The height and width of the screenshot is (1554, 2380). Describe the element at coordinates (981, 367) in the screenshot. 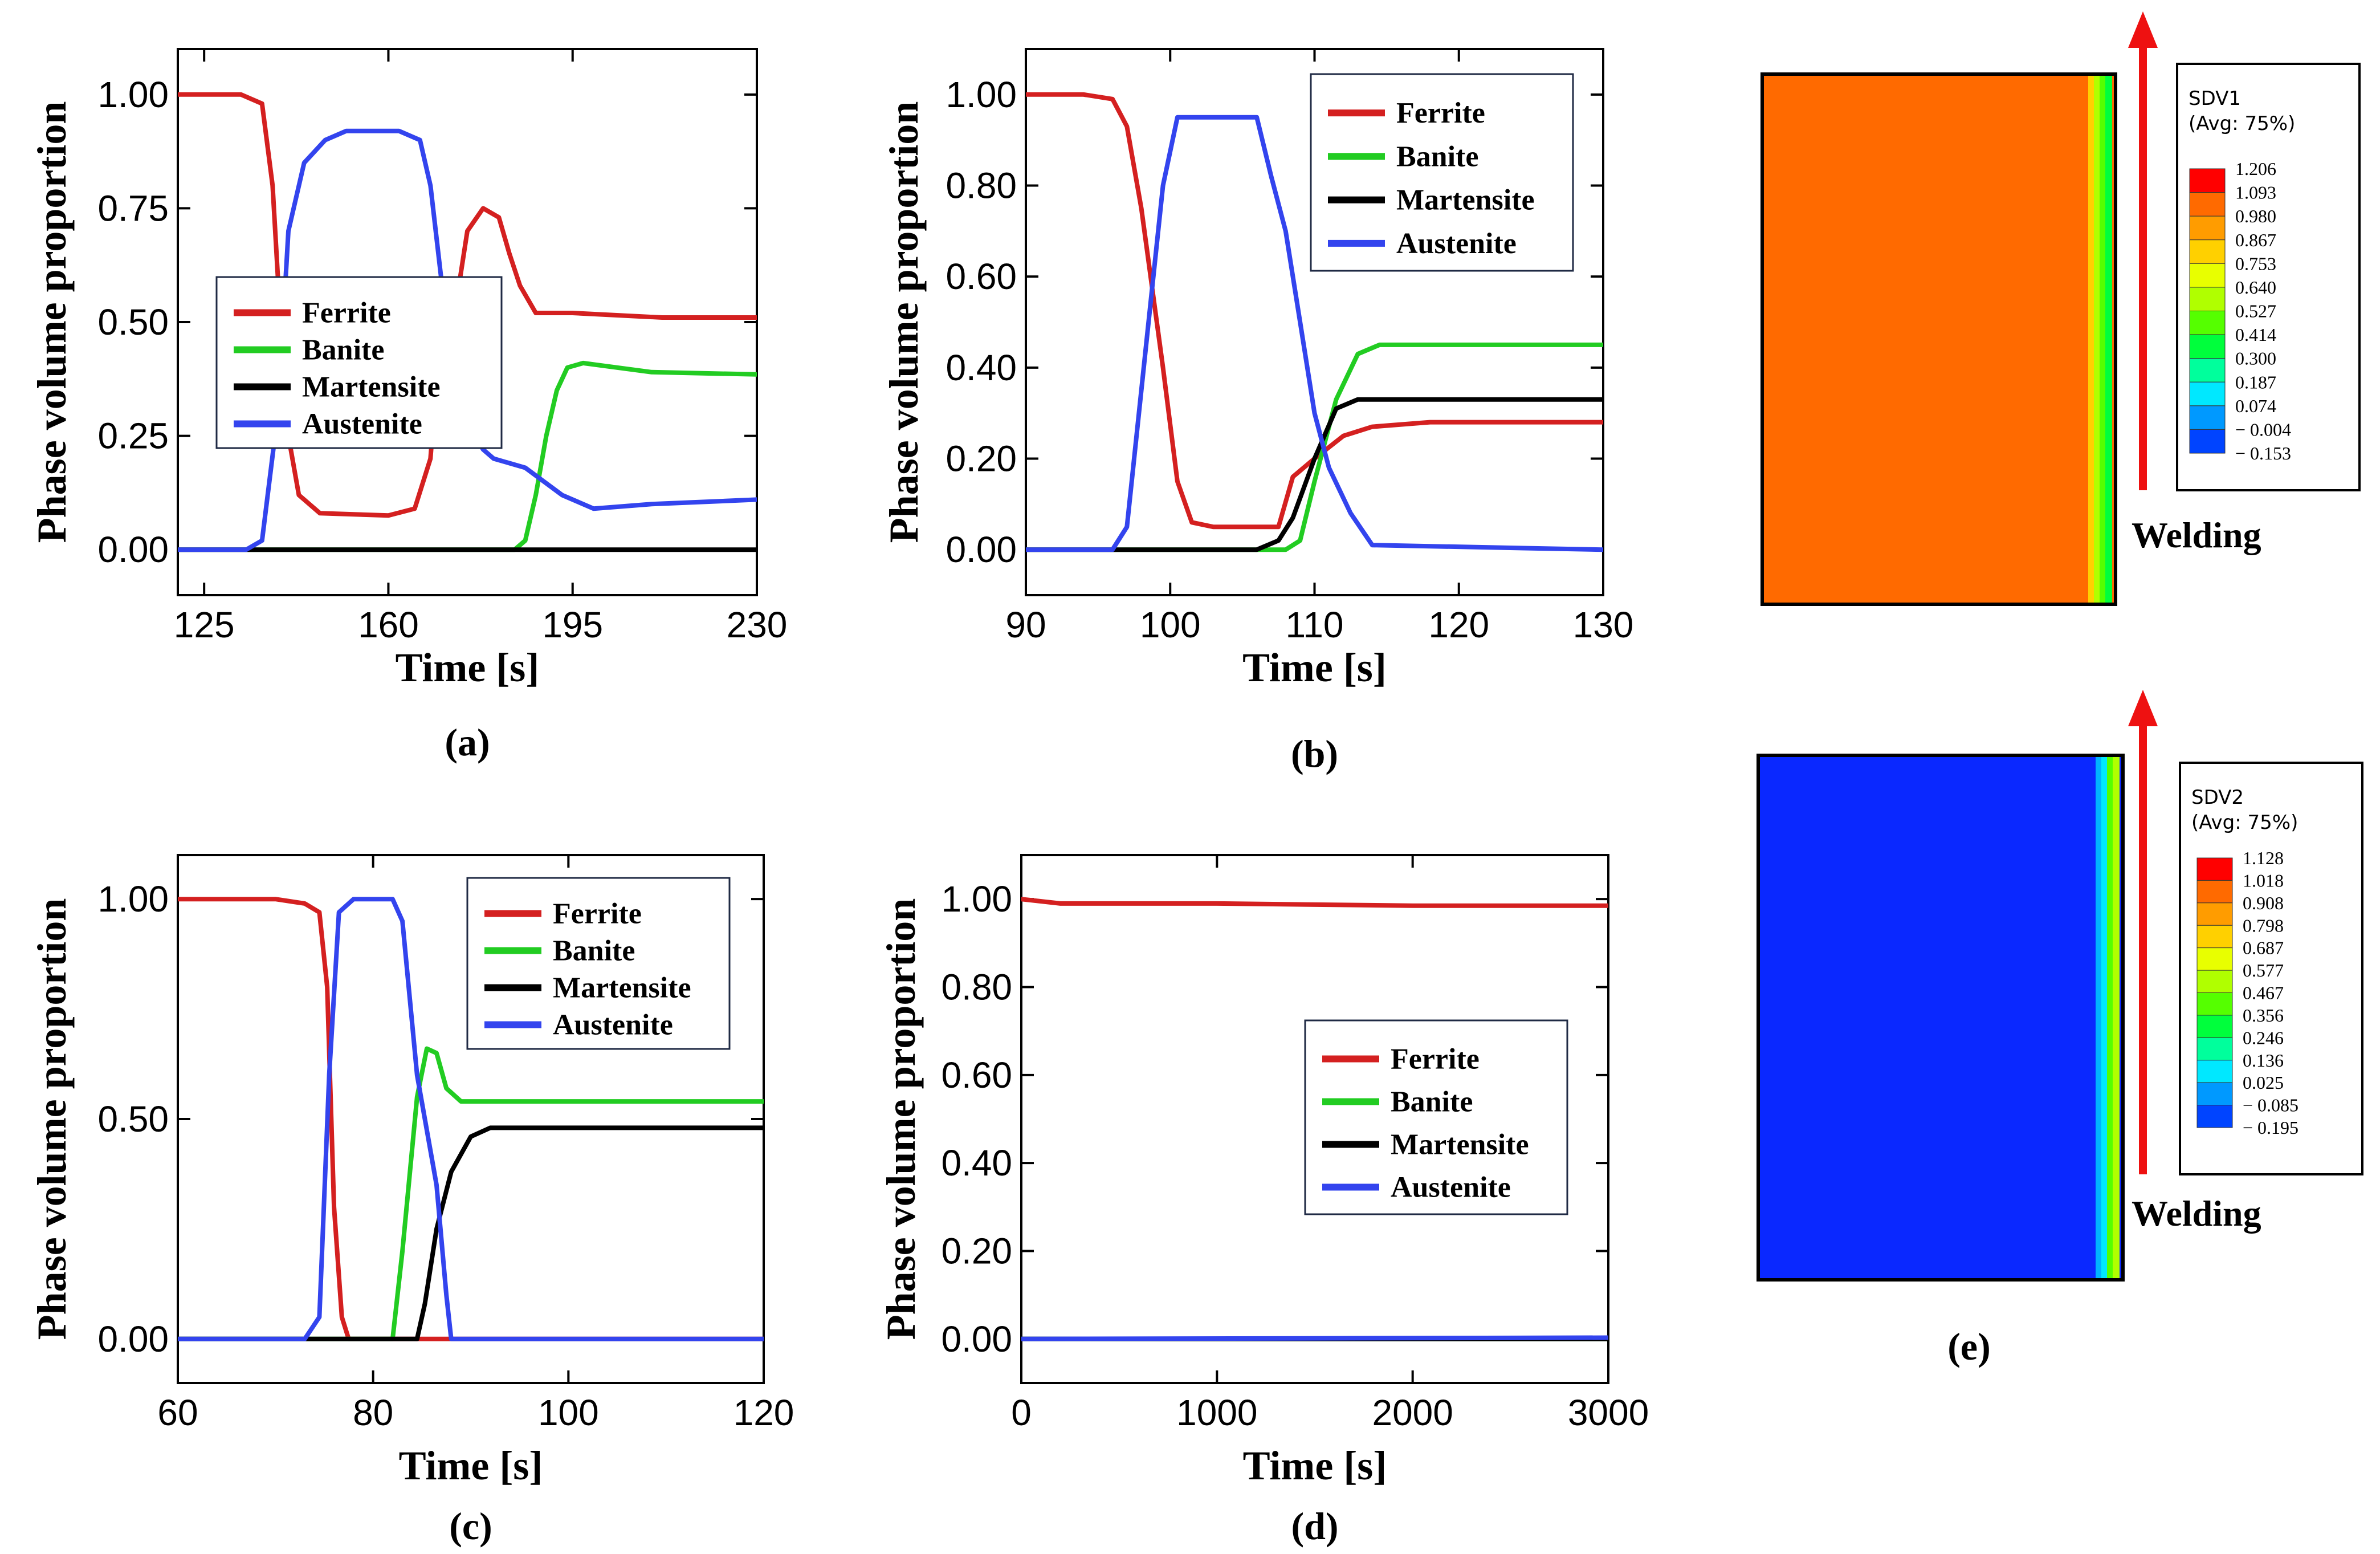

I see `y-tick-label: 0.40` at that location.